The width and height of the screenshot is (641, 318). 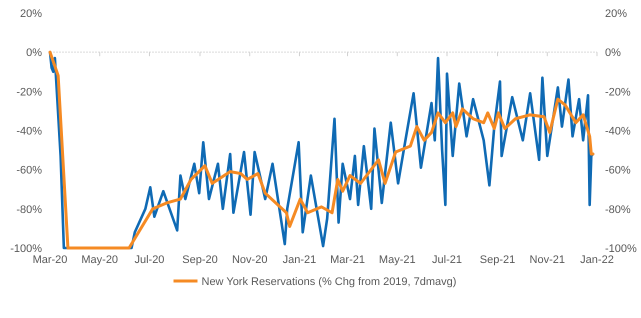 What do you see at coordinates (99, 260) in the screenshot?
I see `x-tick-label: May-20` at bounding box center [99, 260].